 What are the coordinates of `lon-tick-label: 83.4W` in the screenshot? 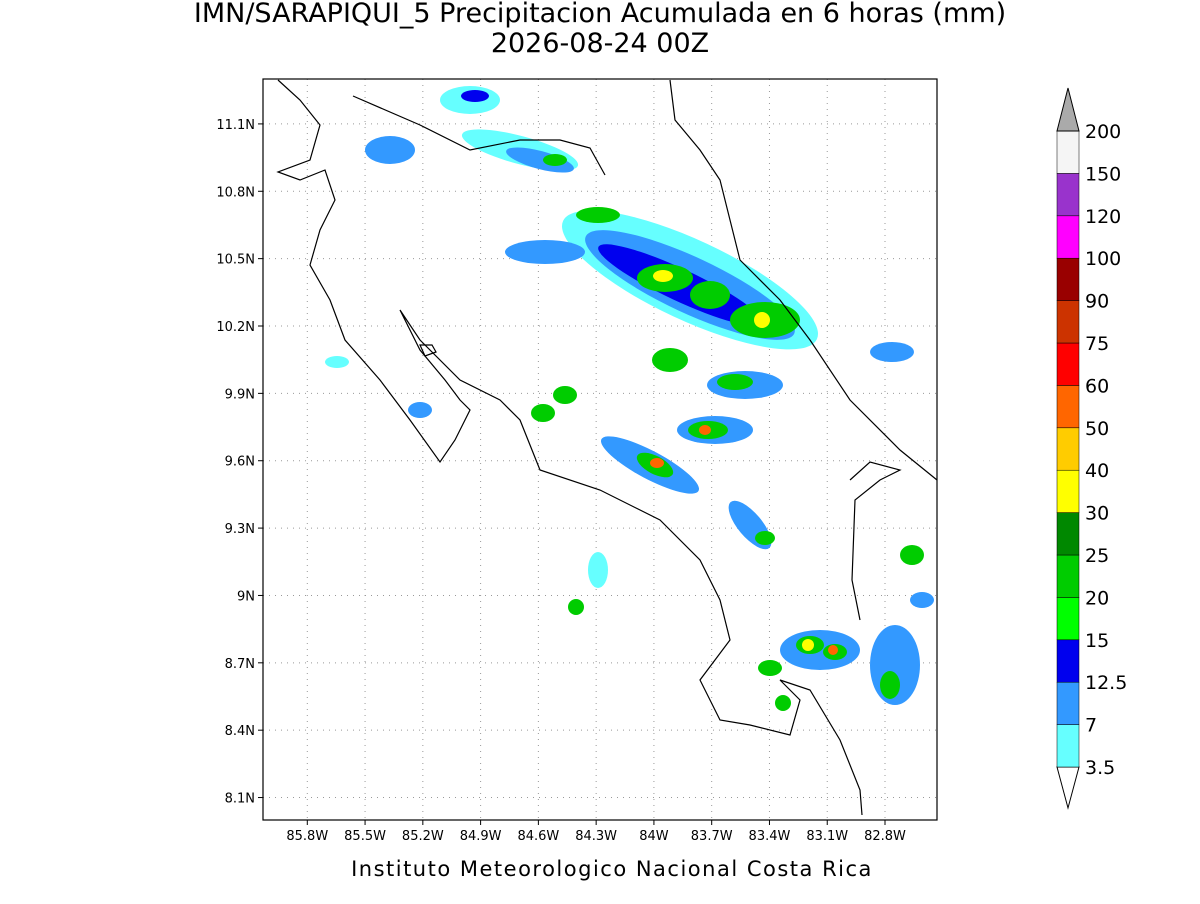 It's located at (770, 836).